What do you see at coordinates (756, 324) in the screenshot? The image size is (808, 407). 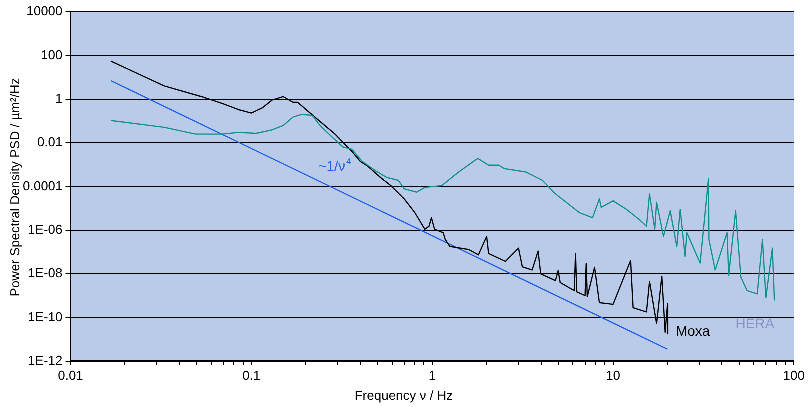 I see `series-label: HERA` at bounding box center [756, 324].